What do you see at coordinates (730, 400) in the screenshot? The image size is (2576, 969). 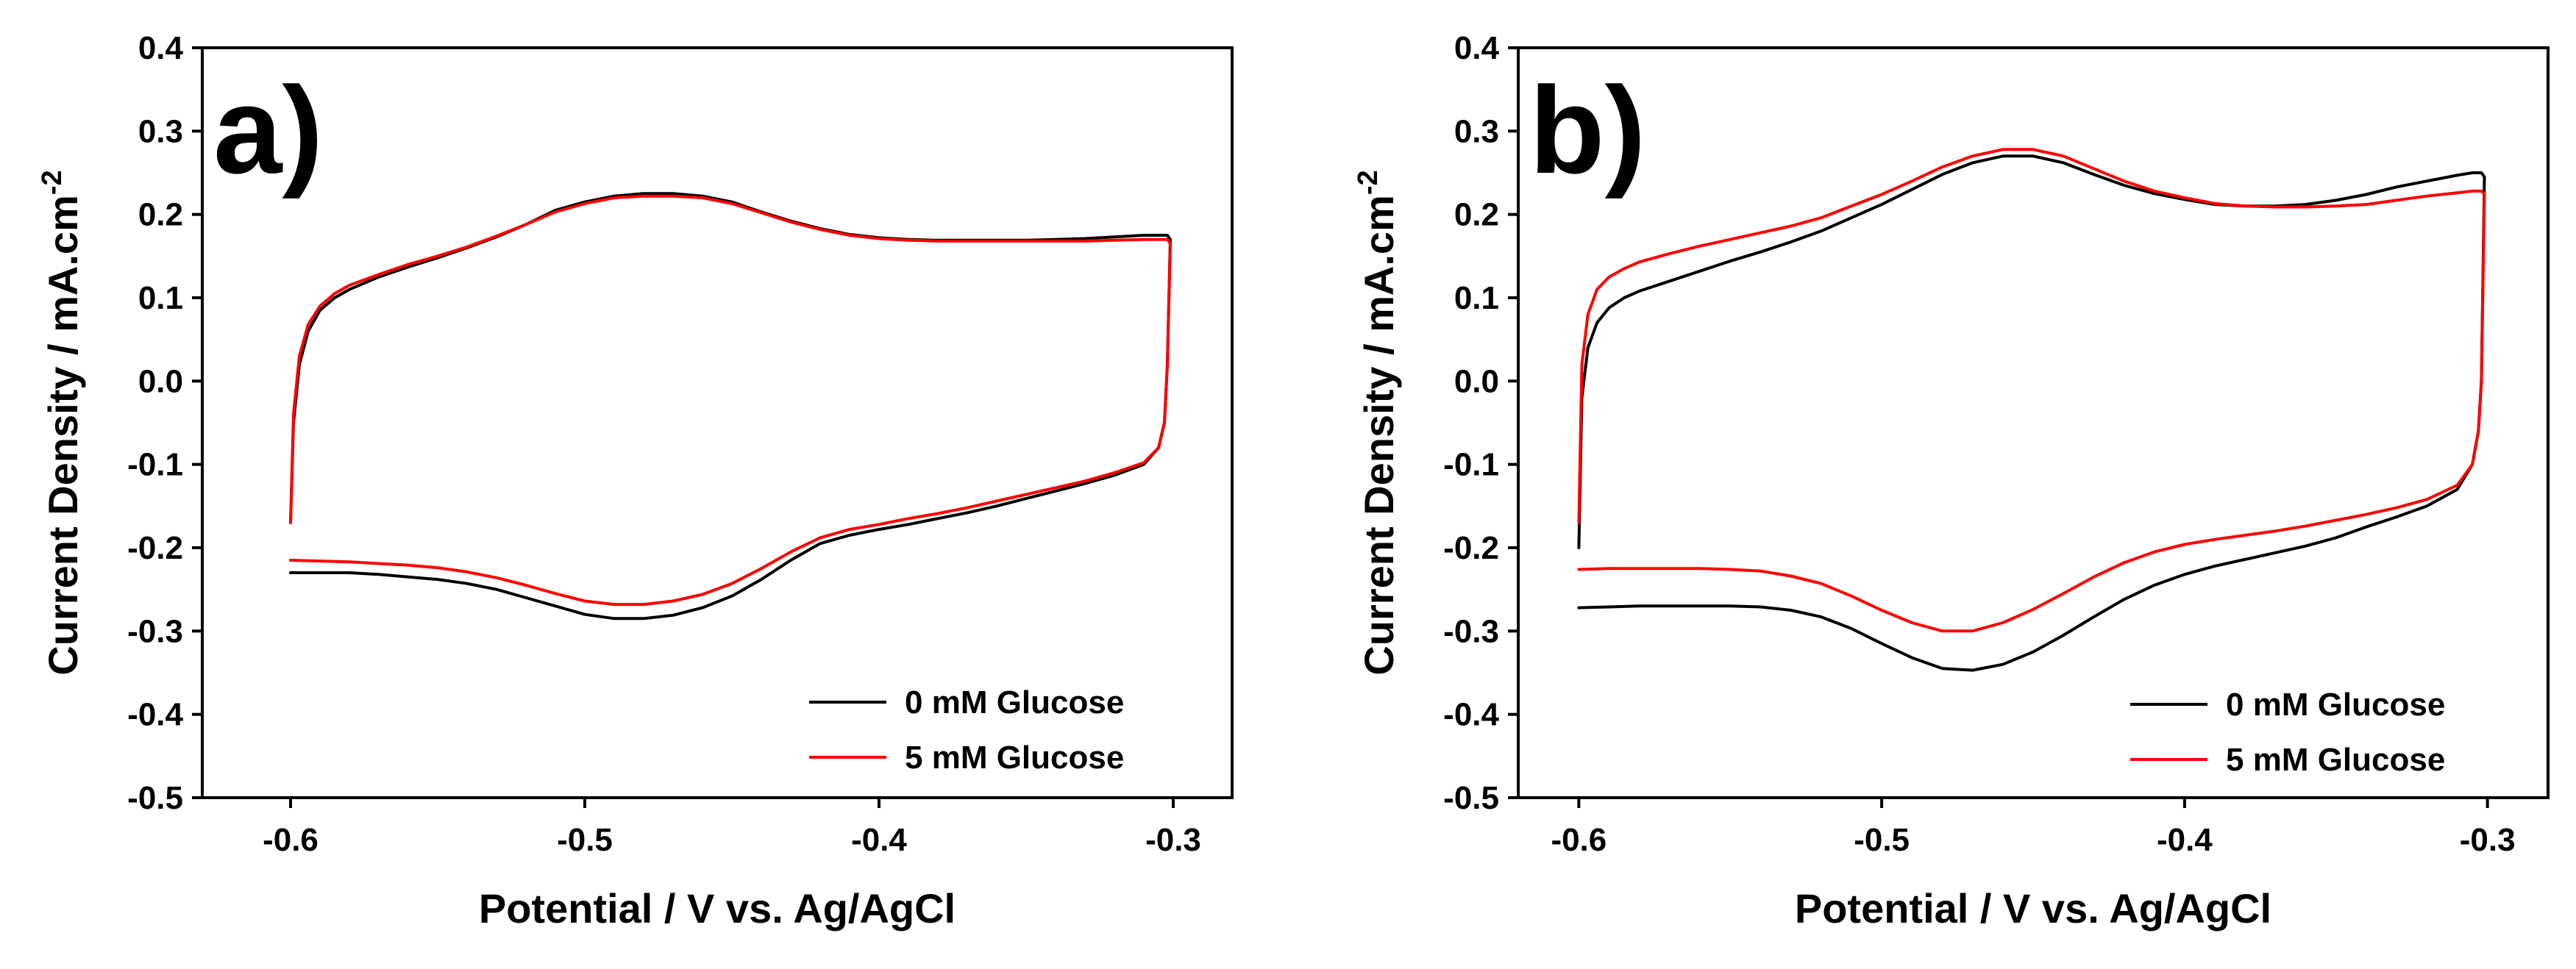 I see `panel-a-series-1-line` at bounding box center [730, 400].